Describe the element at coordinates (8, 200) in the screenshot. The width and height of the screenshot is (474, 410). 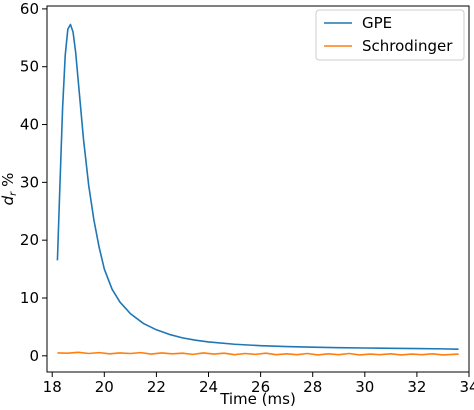
I see `y-axis-label-main: d` at that location.